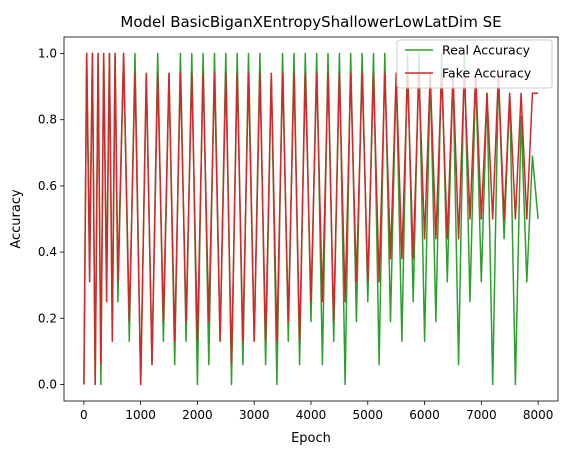 The height and width of the screenshot is (455, 567). Describe the element at coordinates (368, 415) in the screenshot. I see `x-tick-label: 5000` at that location.